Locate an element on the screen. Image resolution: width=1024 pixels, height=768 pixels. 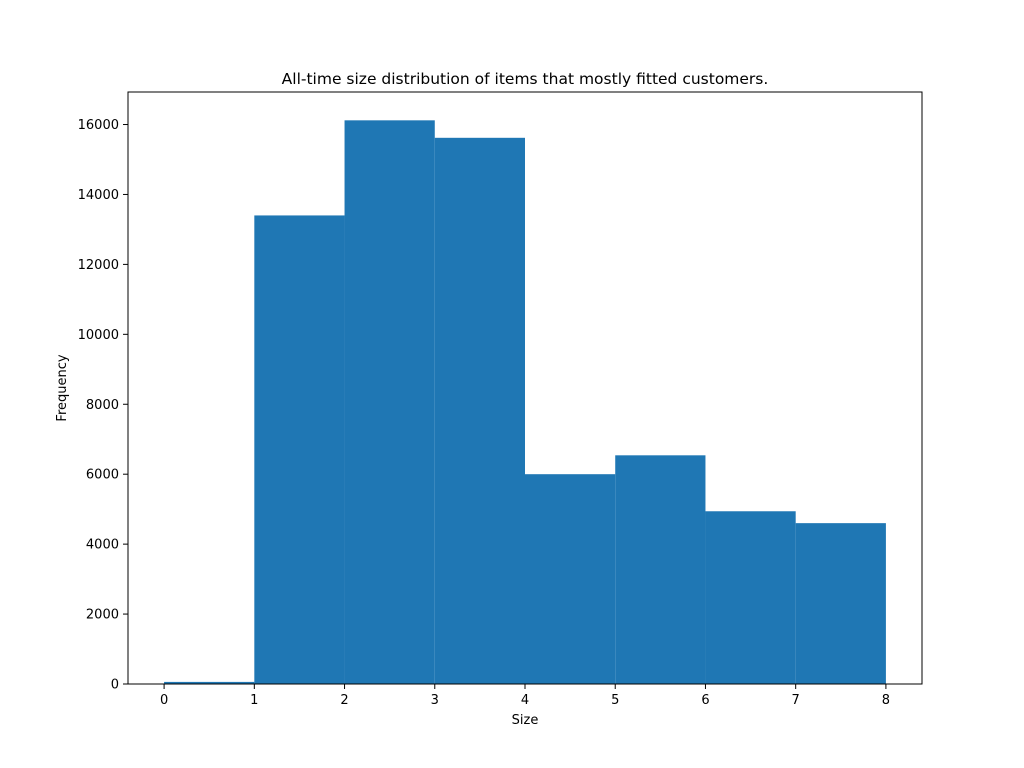
x-axis-ticks: 0 1 2 3 4 5 6 7 8 is located at coordinates (525, 696).